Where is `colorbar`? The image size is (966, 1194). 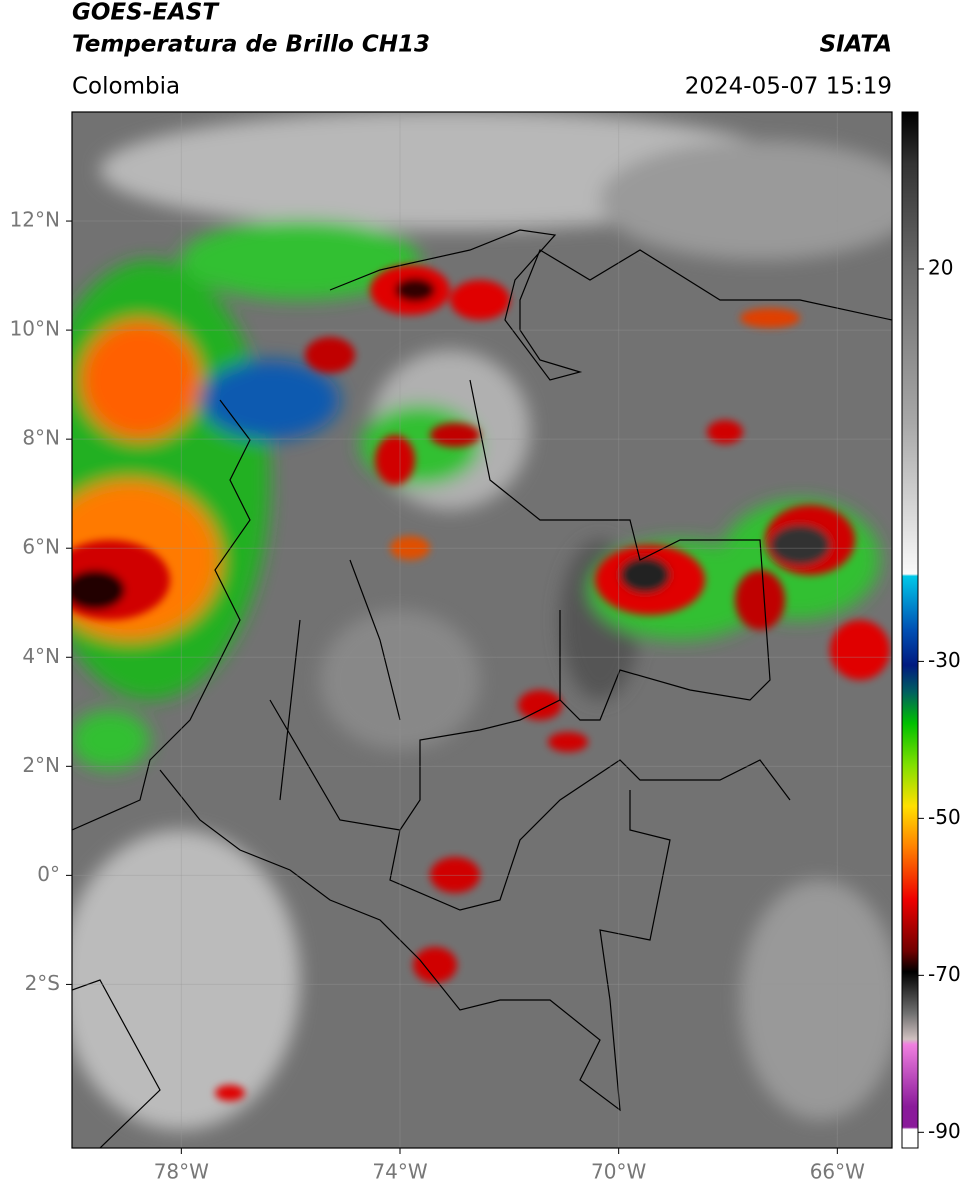
colorbar is located at coordinates (910, 630).